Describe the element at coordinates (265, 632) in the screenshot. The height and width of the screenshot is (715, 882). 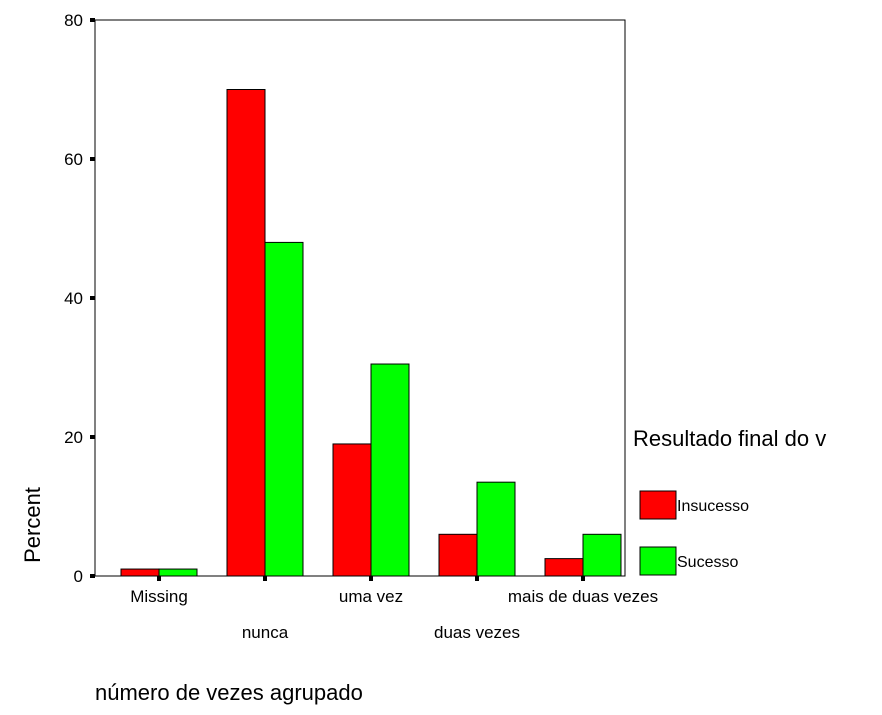
I see `x-tick-label: nunca` at that location.